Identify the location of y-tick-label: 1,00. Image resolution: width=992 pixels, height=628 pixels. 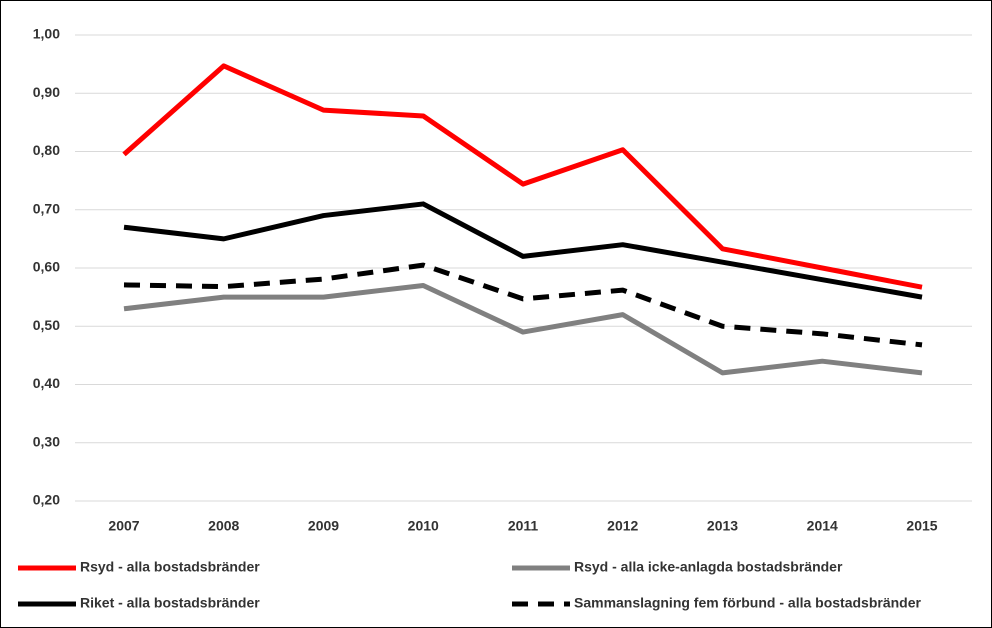
(46, 34).